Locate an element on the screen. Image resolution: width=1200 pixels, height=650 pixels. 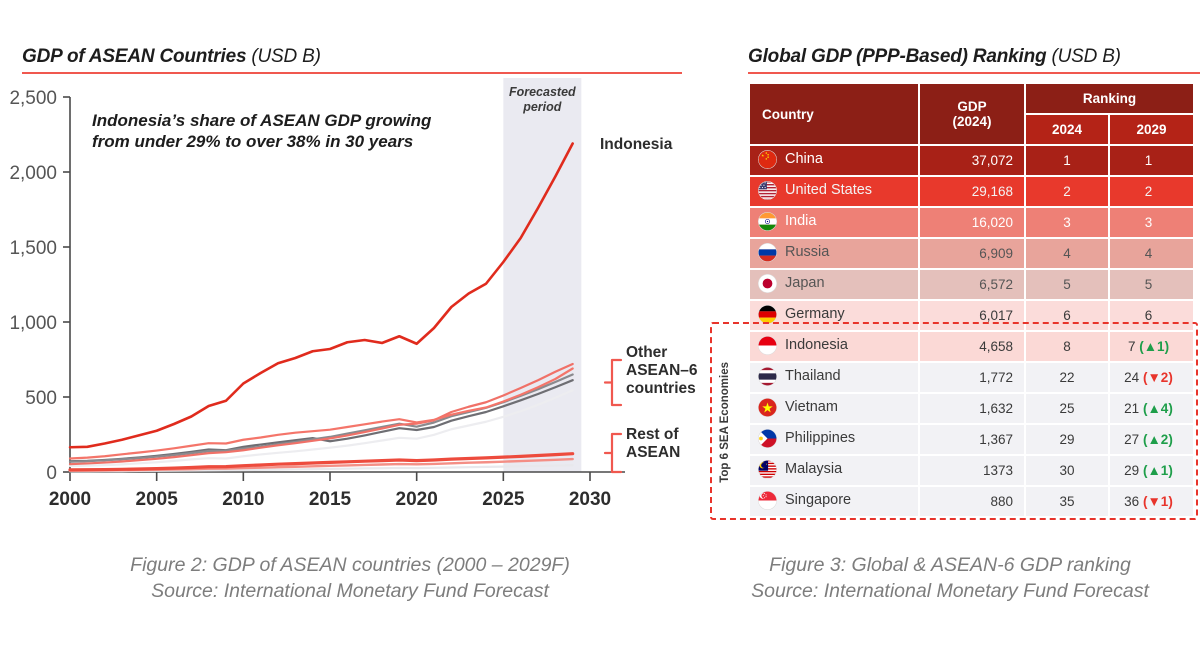
rank-delta-up: (▲1) is located at coordinates (1157, 470).